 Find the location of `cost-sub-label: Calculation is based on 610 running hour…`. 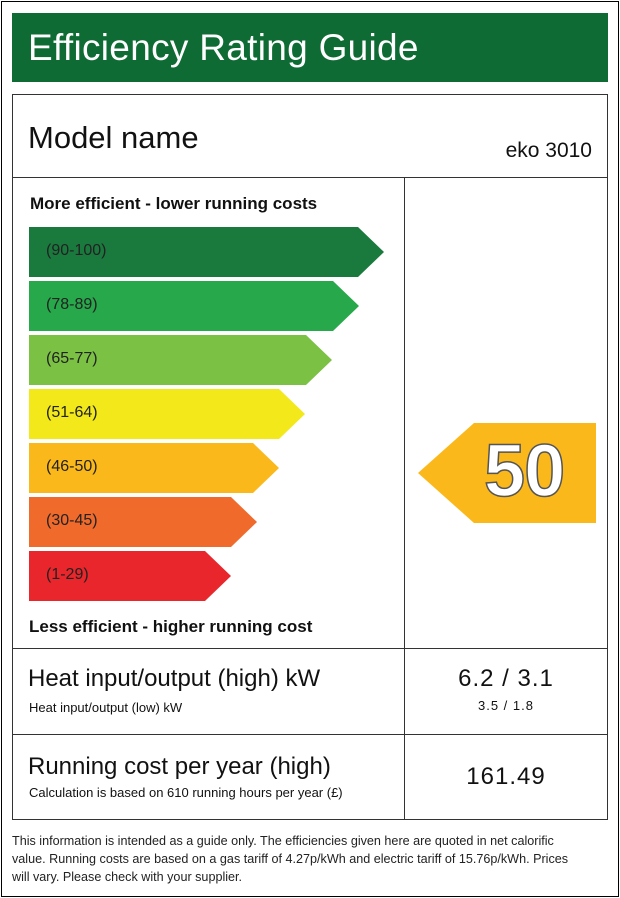

cost-sub-label: Calculation is based on 610 running hour… is located at coordinates (186, 792).